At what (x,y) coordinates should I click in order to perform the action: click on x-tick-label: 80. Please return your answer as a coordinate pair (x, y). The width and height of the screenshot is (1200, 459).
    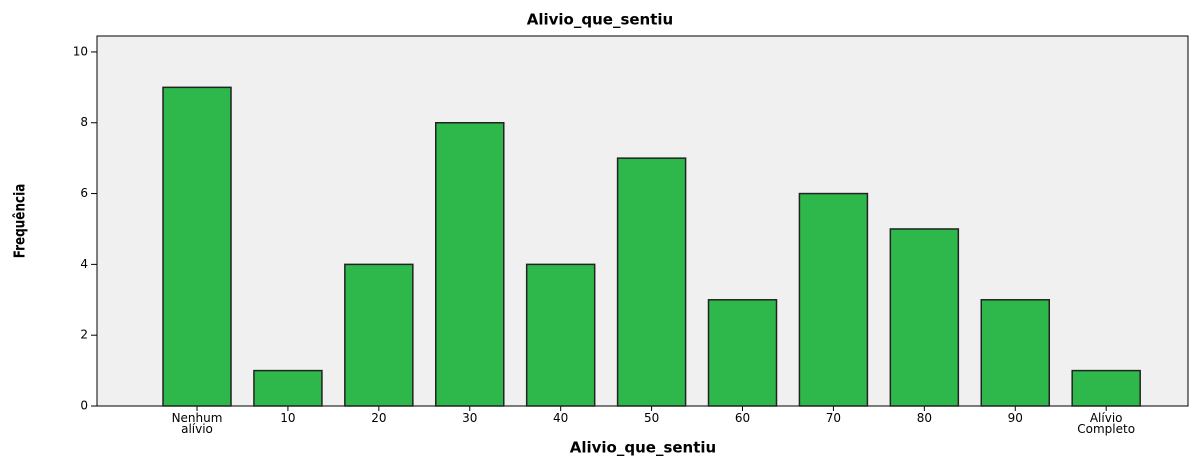
    Looking at the image, I should click on (924, 418).